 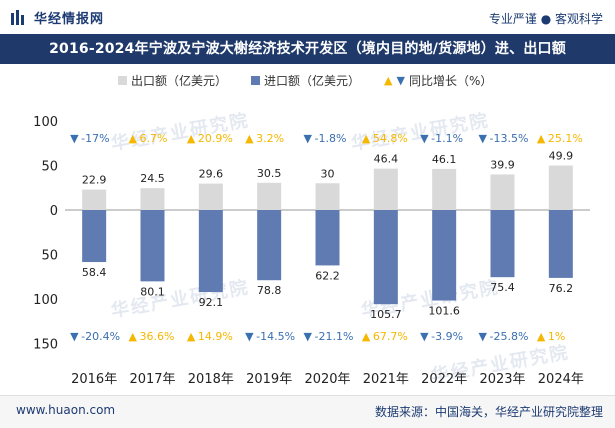 I want to click on footer-source: 数据来源：中国海关，华经产业研究院整理, so click(x=488, y=412).